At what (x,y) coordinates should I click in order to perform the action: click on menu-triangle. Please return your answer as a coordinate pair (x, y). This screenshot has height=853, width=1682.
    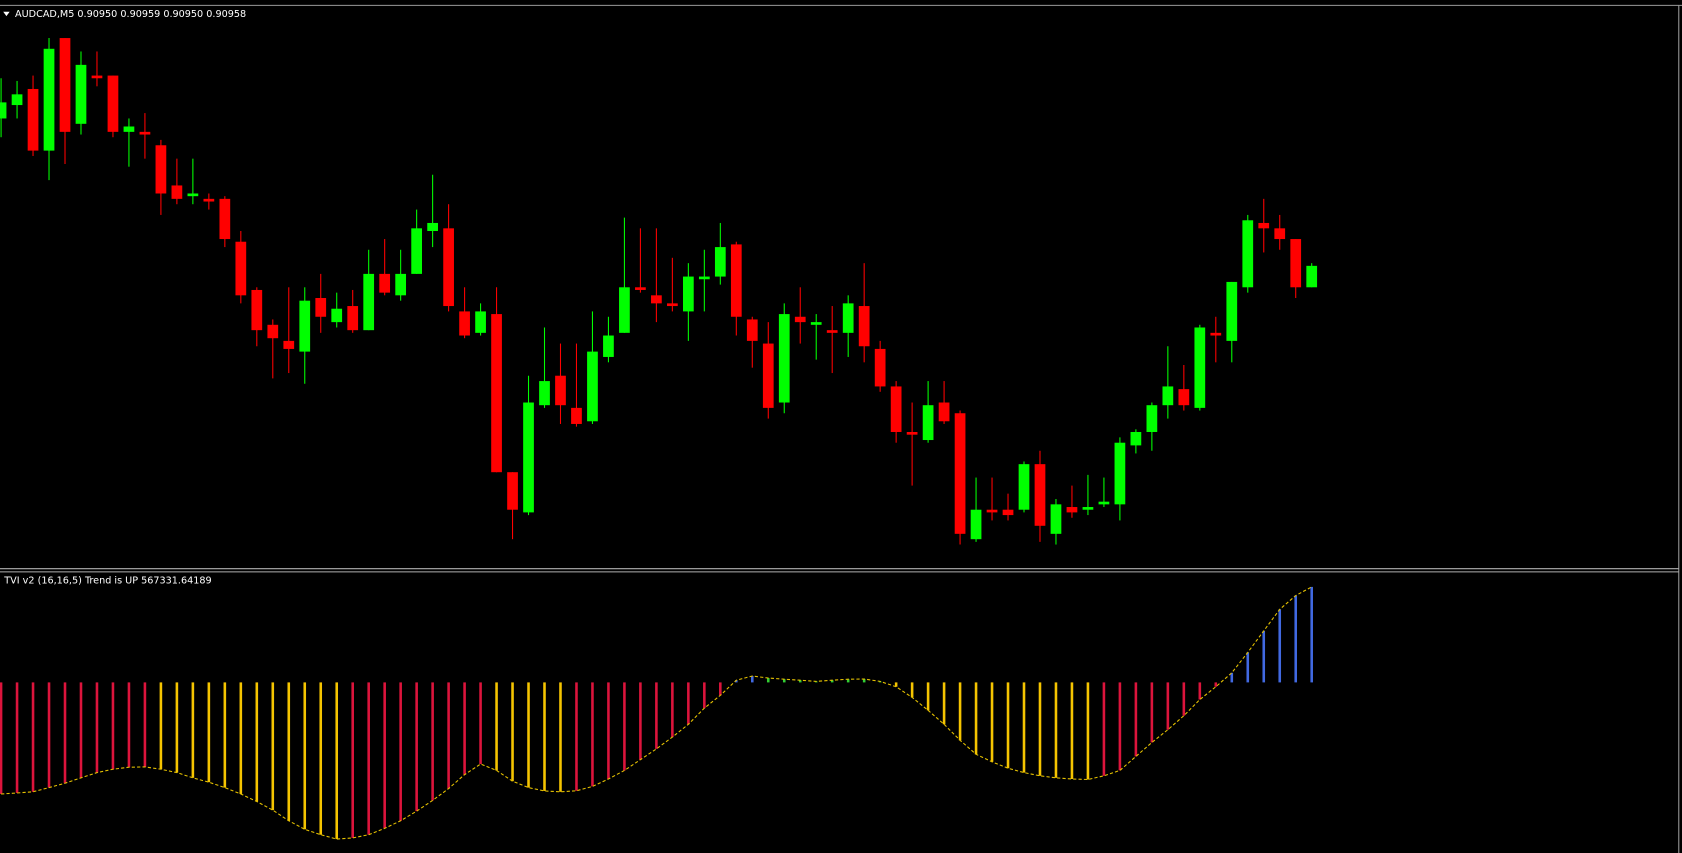
    Looking at the image, I should click on (6, 14).